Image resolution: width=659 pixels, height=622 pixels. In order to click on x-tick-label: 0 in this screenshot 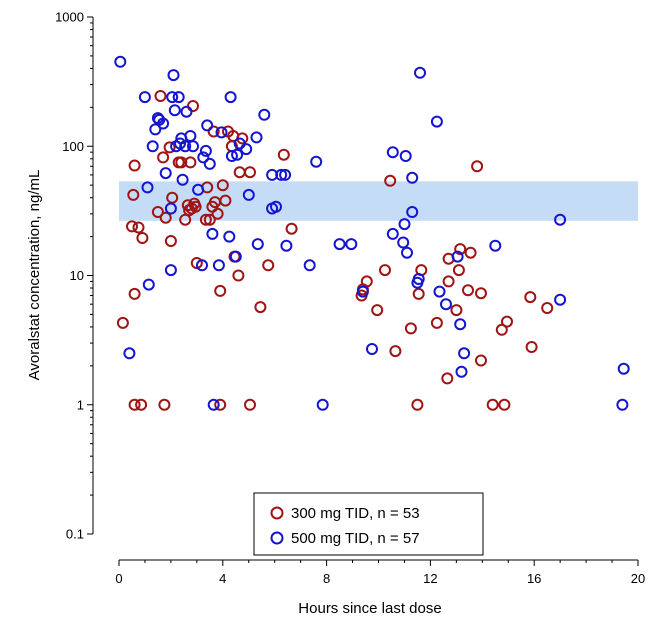, I will do `click(118, 578)`.